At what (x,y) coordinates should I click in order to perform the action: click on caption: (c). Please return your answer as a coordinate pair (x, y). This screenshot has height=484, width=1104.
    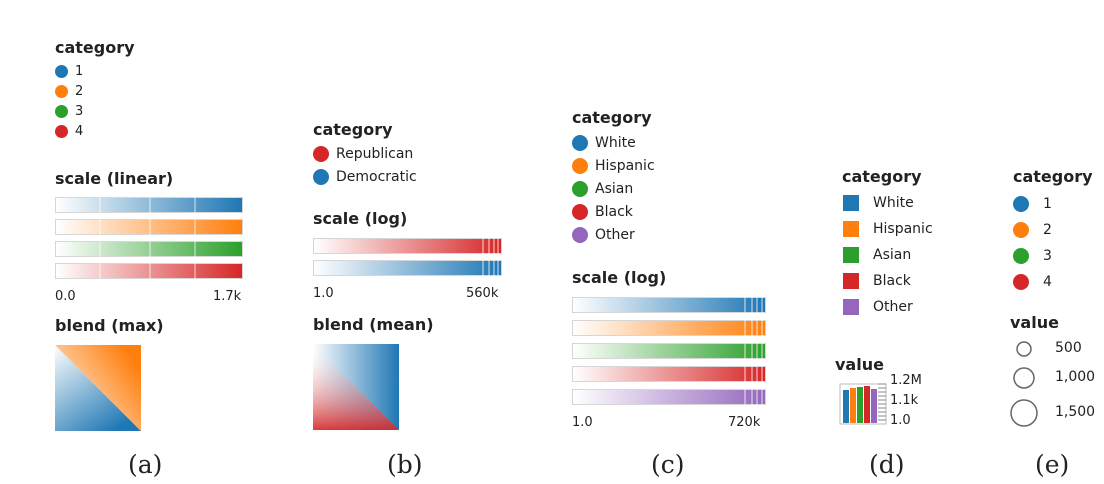
    Looking at the image, I should click on (668, 464).